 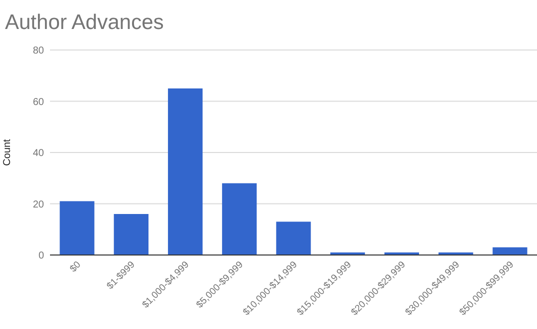 I want to click on y-tick-label: 80, so click(x=38, y=51).